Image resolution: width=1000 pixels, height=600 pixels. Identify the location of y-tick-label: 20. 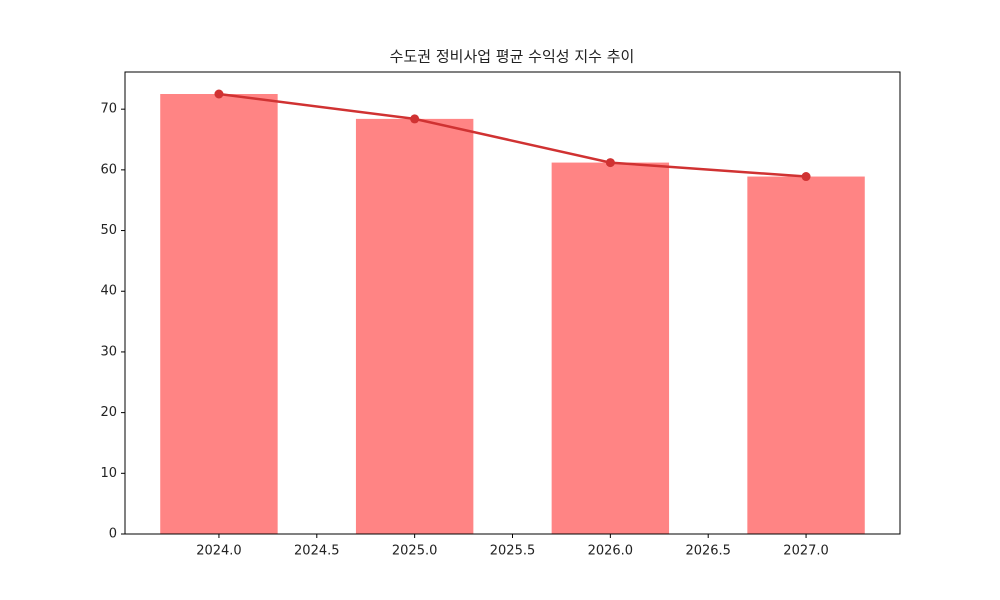
(108, 412).